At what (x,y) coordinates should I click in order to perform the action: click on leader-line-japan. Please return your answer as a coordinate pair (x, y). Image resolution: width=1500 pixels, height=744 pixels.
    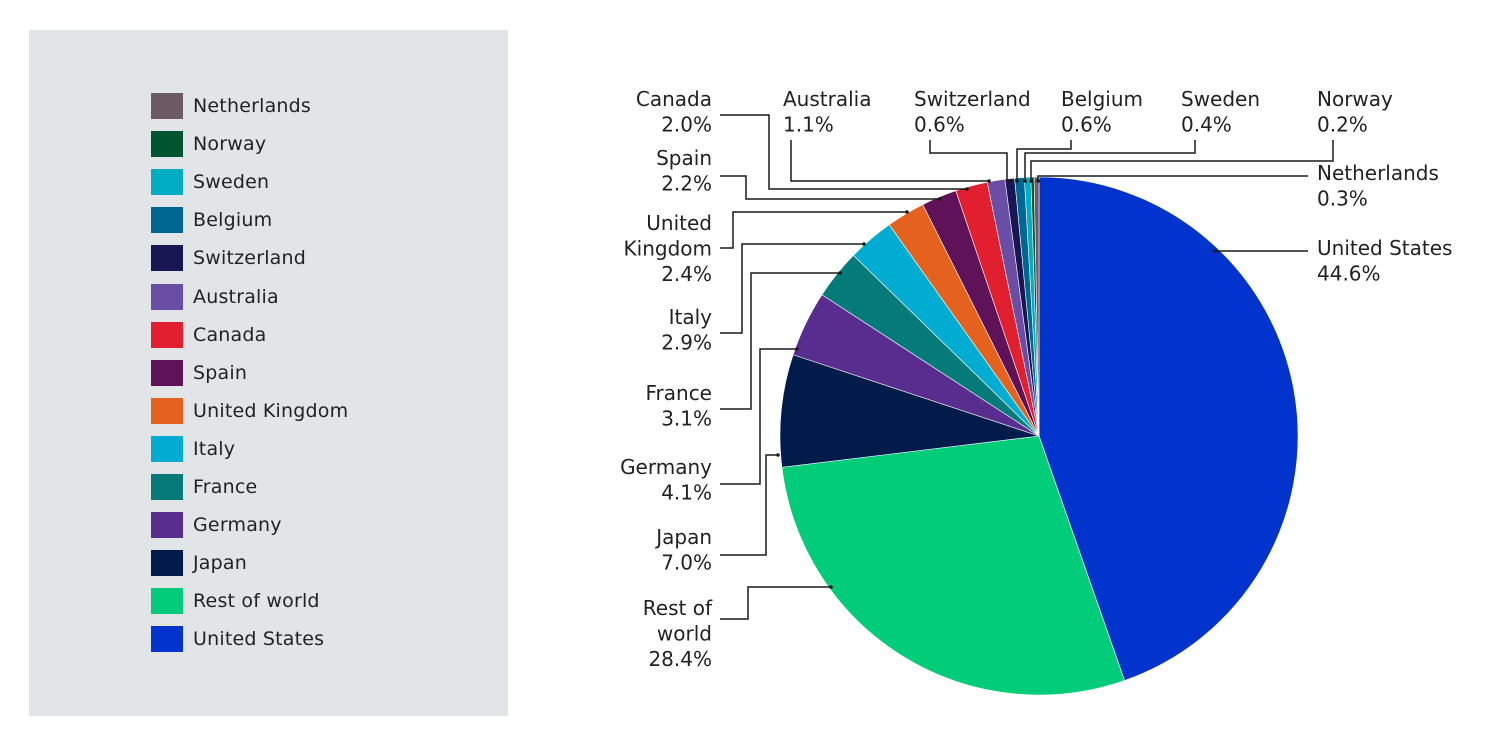
    Looking at the image, I should click on (749, 505).